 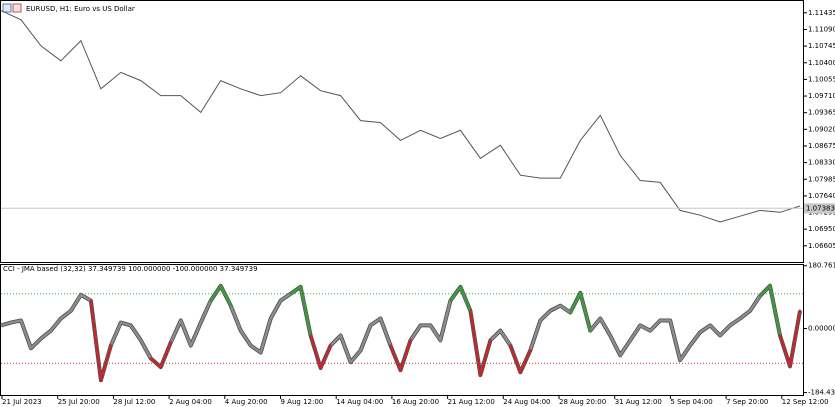 I want to click on x-tick-label: 16 Aug 20:00, so click(x=415, y=402).